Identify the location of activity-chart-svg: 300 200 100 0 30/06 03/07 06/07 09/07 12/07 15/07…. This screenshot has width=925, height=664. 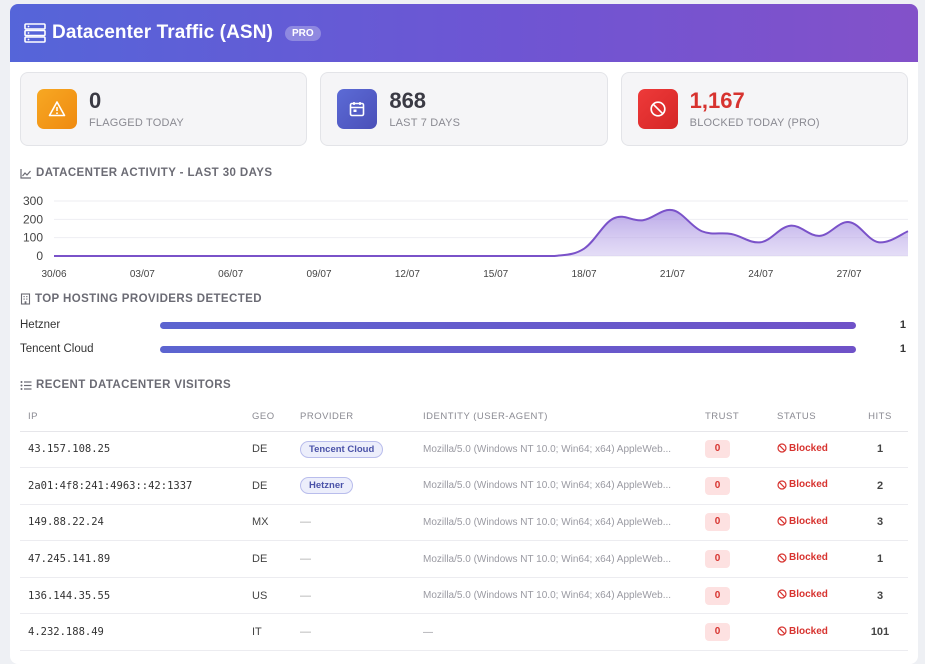
(466, 237).